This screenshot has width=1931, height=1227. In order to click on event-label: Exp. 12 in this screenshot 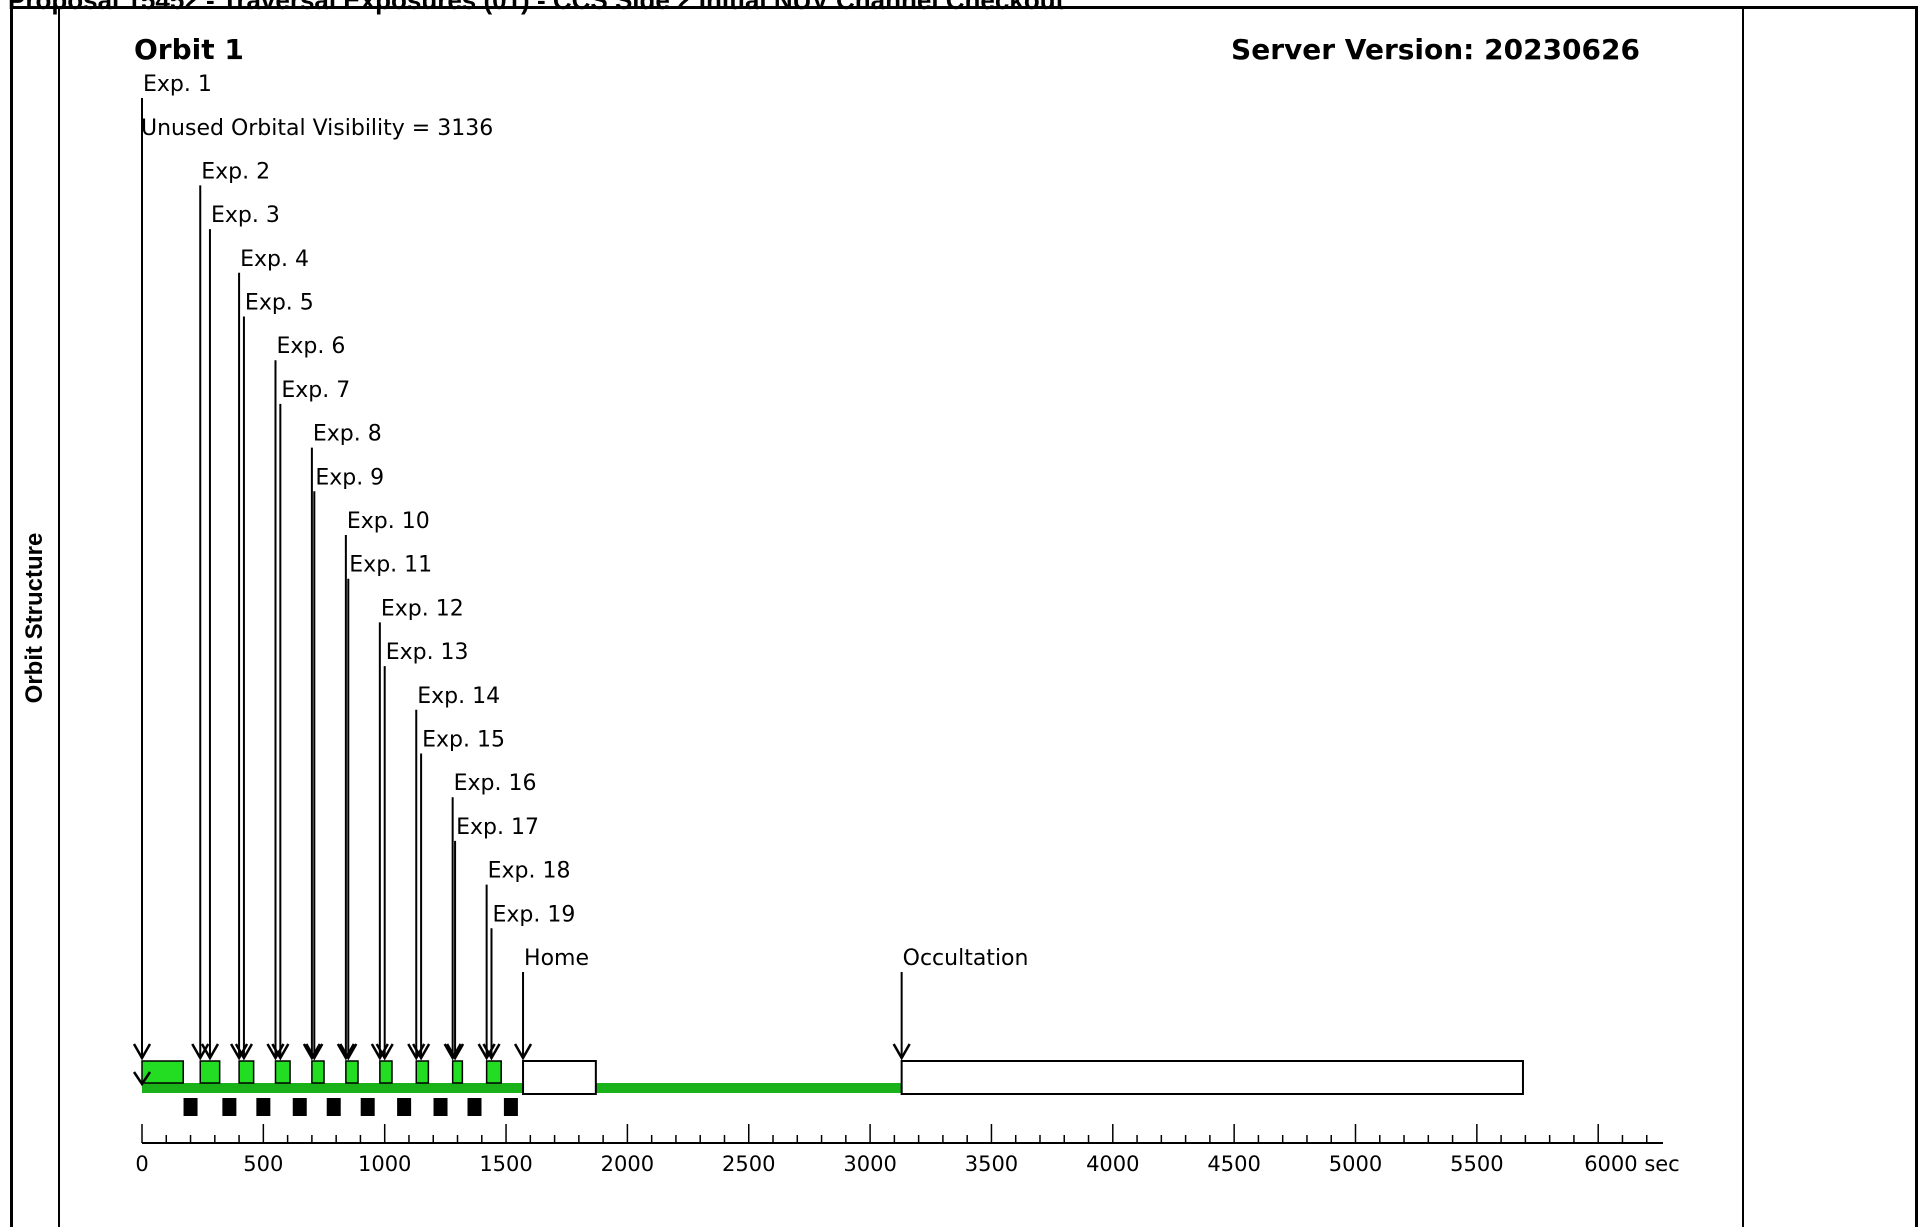, I will do `click(422, 608)`.